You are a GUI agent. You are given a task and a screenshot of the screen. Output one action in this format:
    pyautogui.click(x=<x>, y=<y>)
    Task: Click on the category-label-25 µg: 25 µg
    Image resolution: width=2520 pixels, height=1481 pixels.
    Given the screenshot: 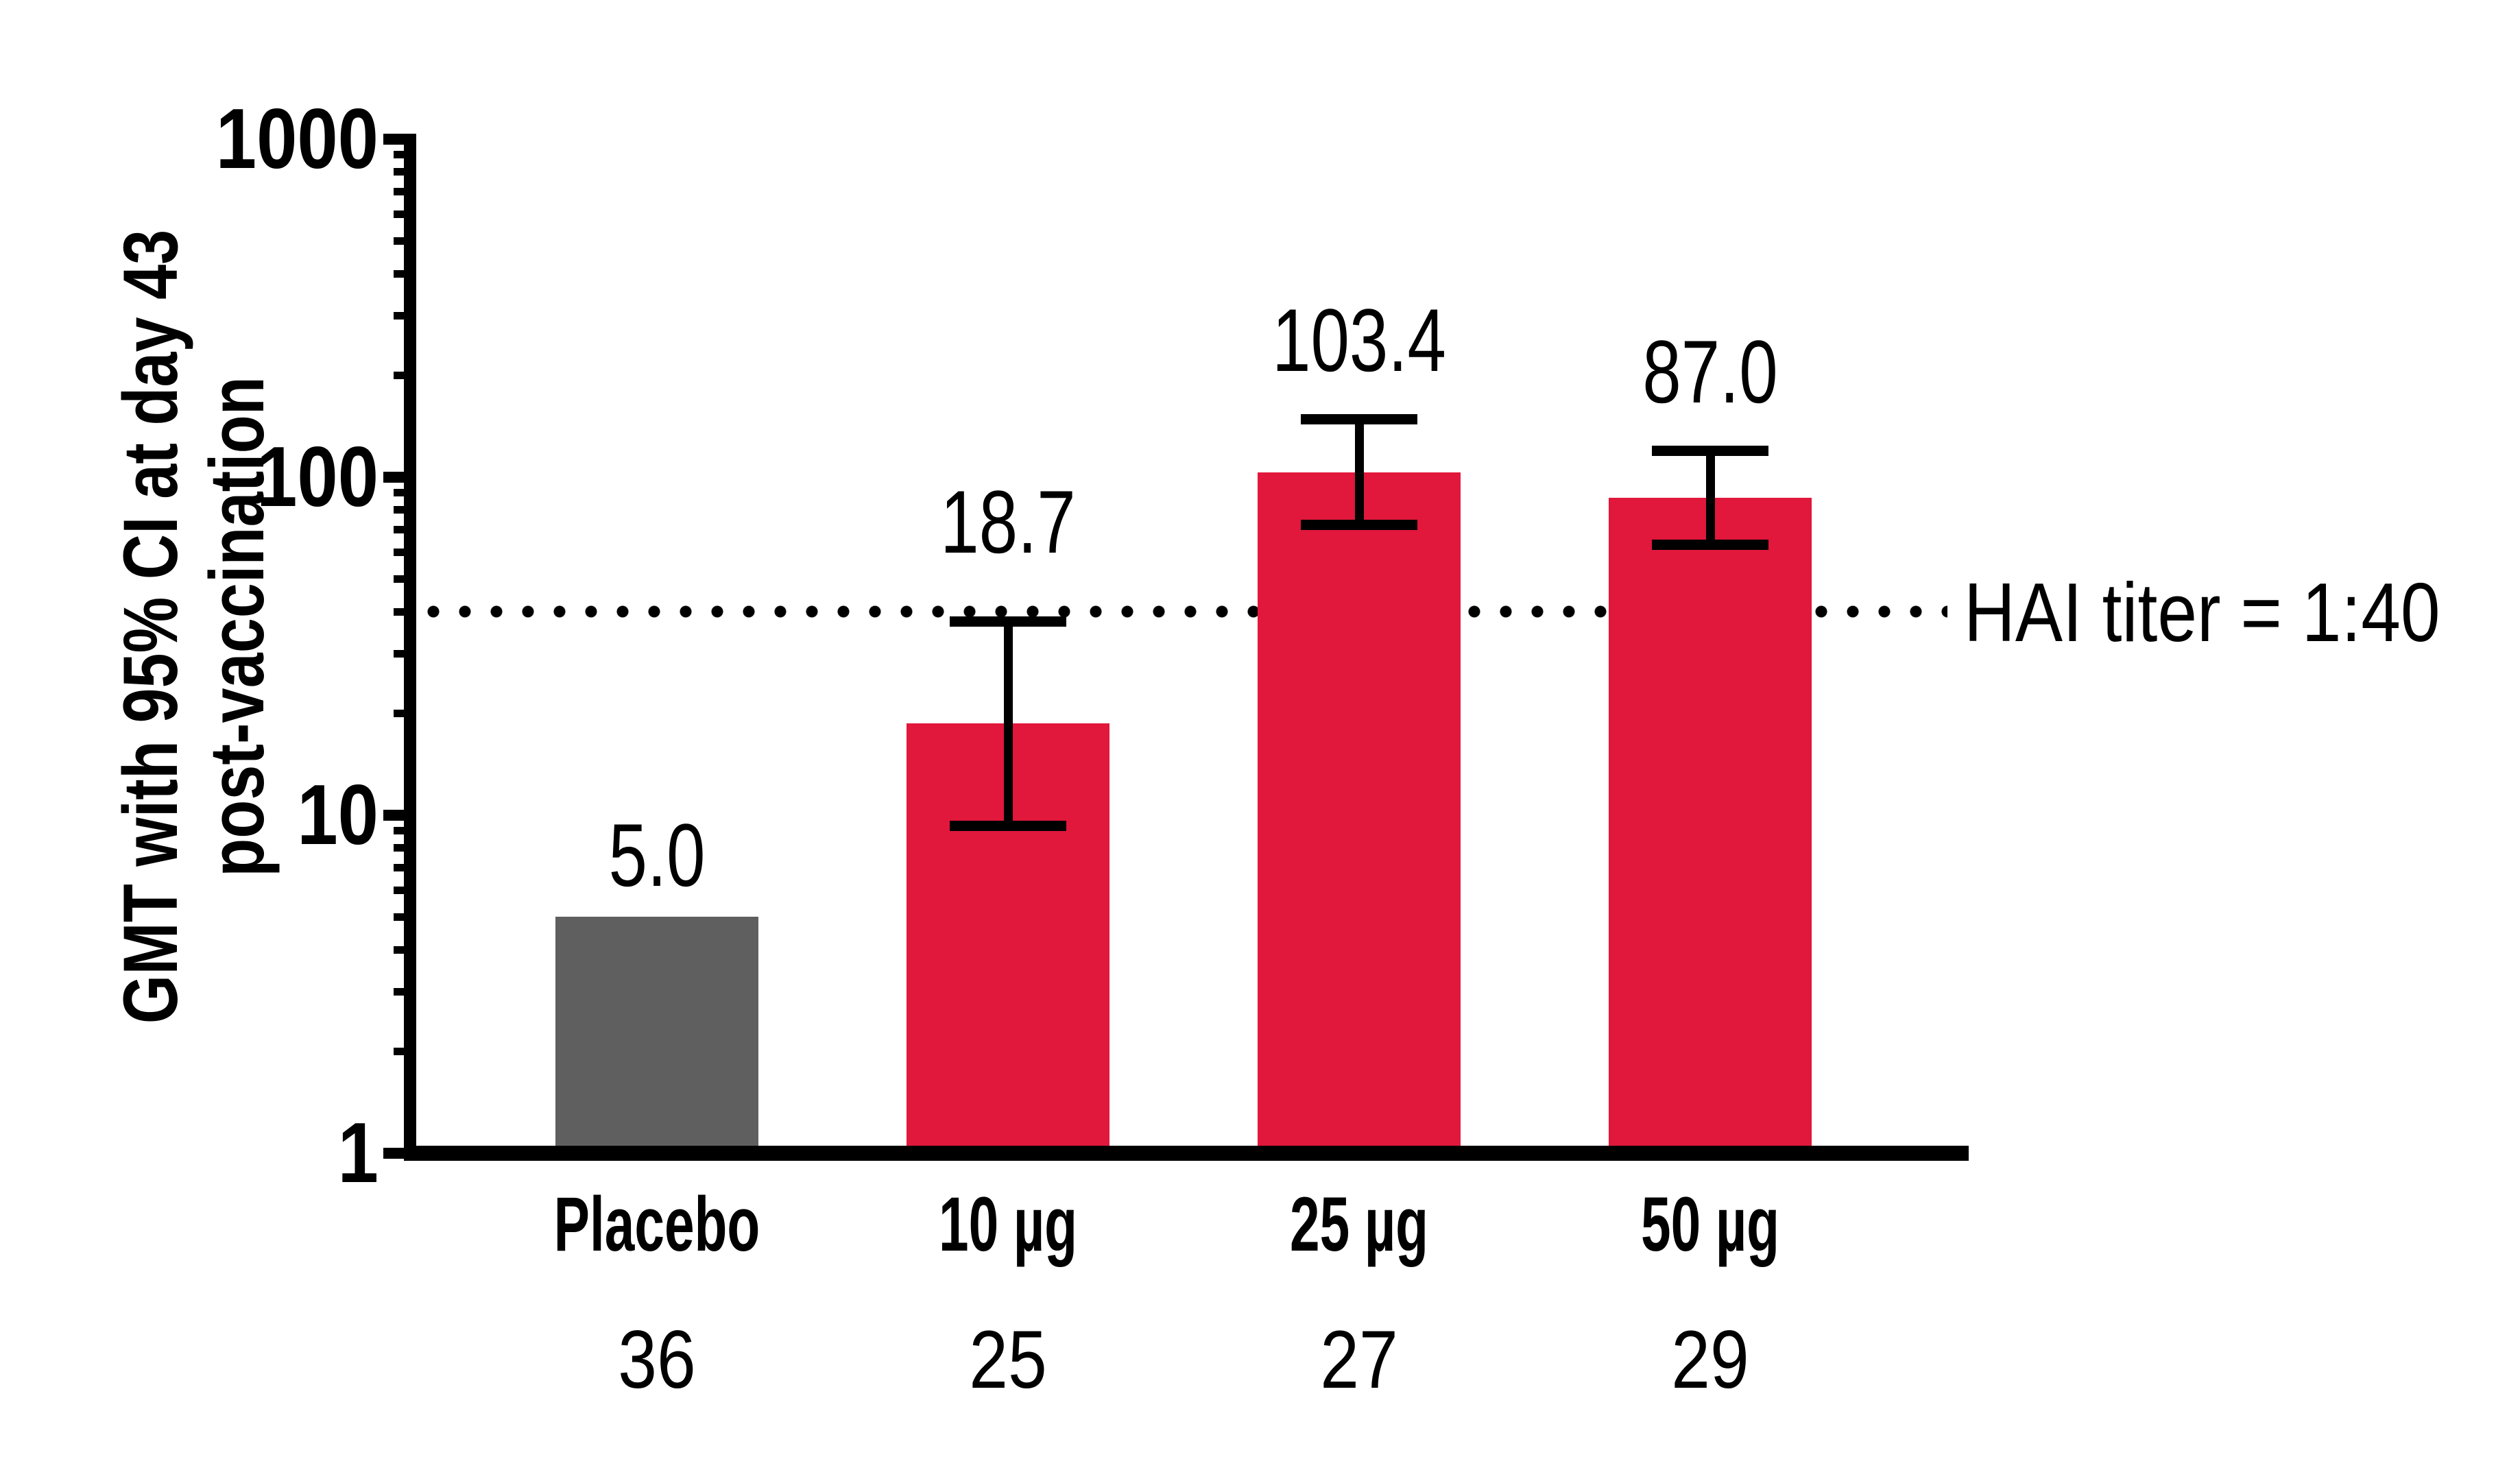 What is the action you would take?
    pyautogui.click(x=1359, y=1224)
    